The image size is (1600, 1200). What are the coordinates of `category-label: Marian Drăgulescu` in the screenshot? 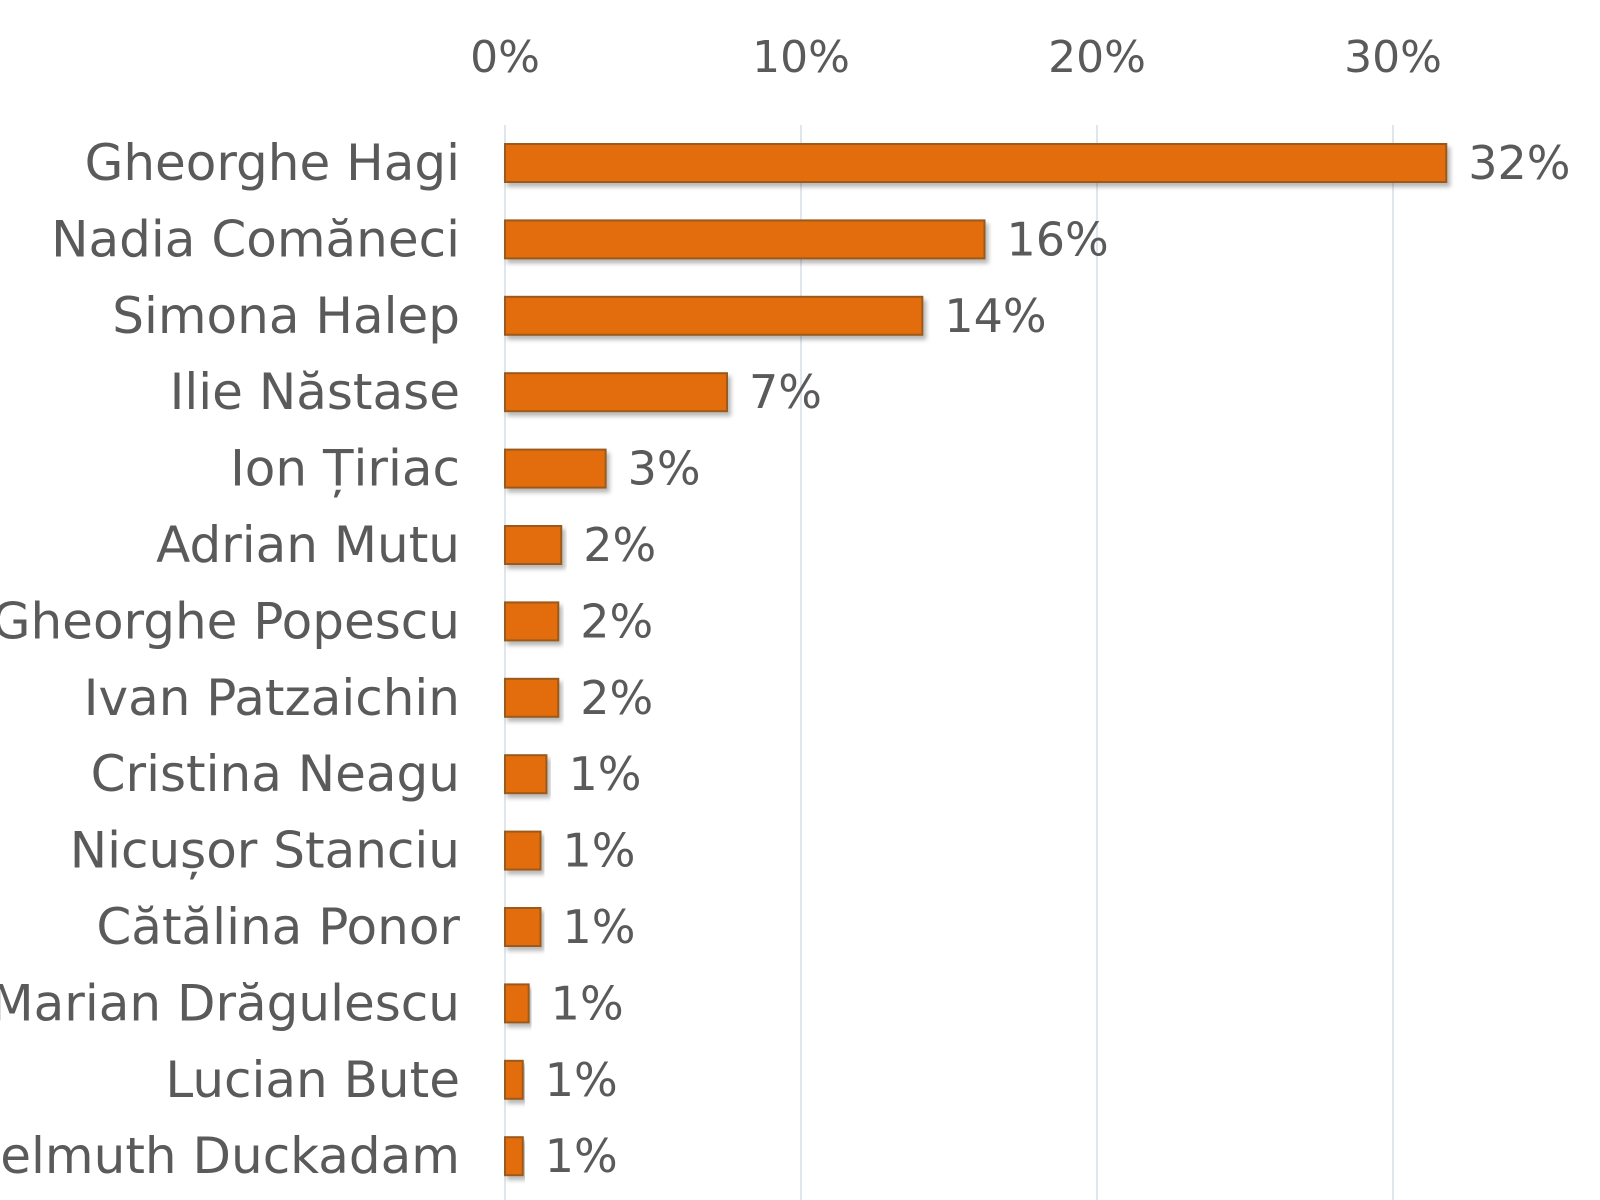 It's located at (230, 1003).